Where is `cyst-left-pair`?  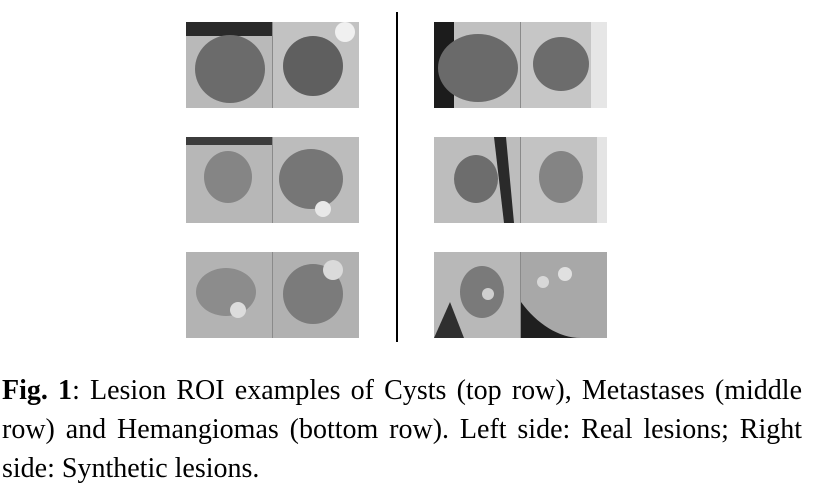
cyst-left-pair is located at coordinates (272, 65).